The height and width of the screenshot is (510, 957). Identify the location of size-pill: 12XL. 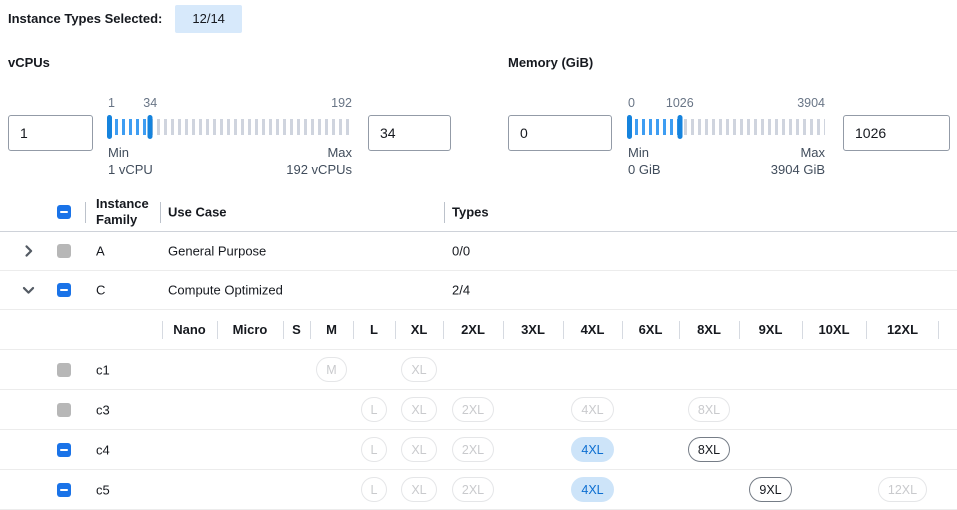
(902, 489).